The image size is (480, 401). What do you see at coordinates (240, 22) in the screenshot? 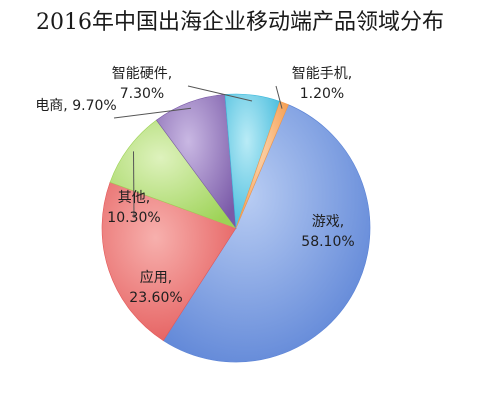
I see `chart-title: 2016年中国出海企业移动端产品领域分布` at bounding box center [240, 22].